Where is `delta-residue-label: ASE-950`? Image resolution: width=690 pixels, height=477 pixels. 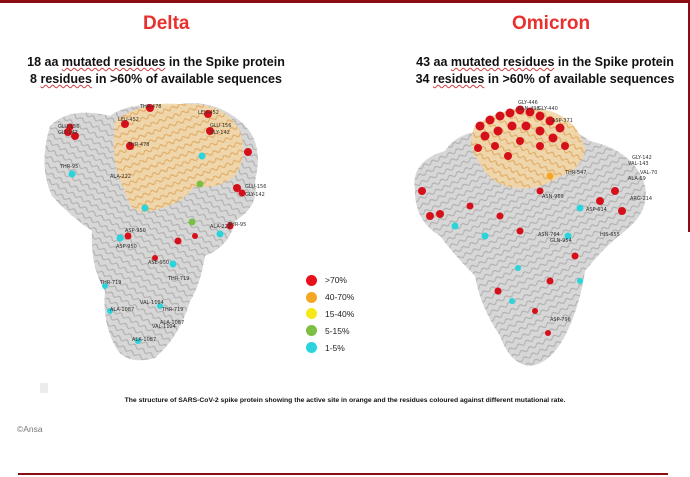 delta-residue-label: ASE-950 is located at coordinates (158, 263).